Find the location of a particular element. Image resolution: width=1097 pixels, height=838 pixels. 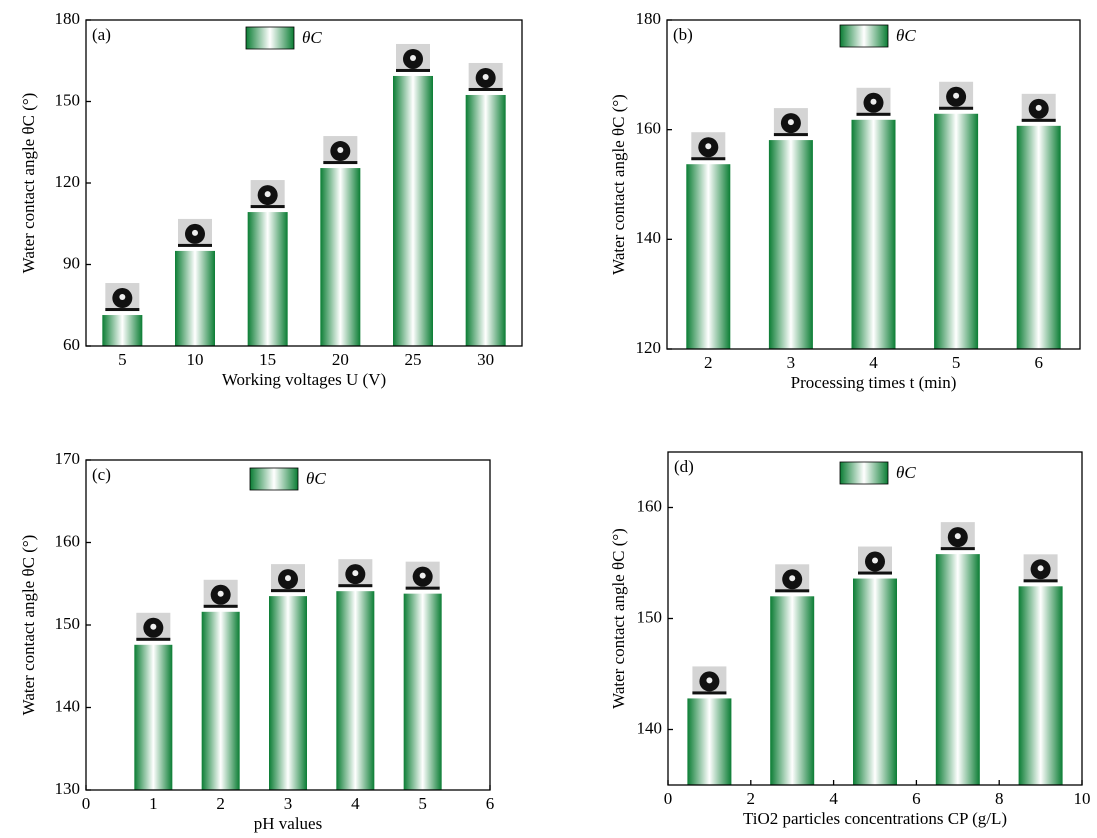

y-tick-label: 90 is located at coordinates (71, 262).